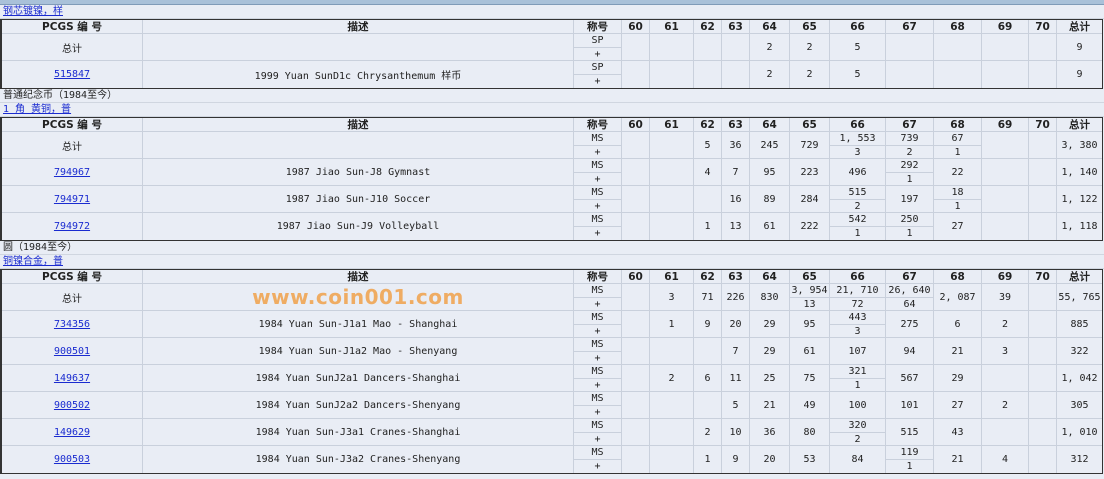 The image size is (1104, 479). I want to click on grade-count-62: 71, so click(708, 297).